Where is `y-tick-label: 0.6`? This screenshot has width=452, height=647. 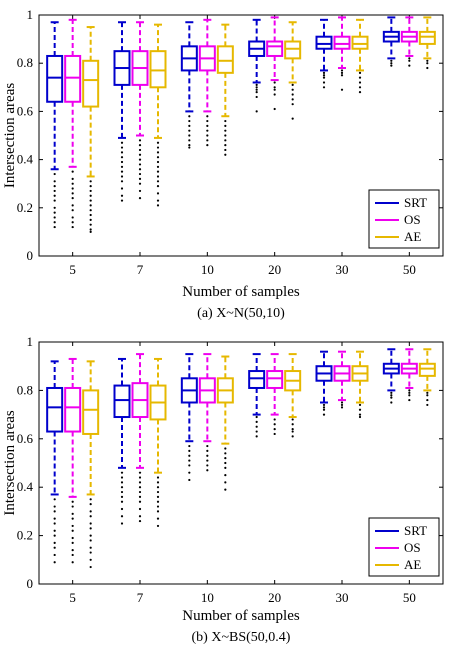 y-tick-label: 0.6 is located at coordinates (25, 110).